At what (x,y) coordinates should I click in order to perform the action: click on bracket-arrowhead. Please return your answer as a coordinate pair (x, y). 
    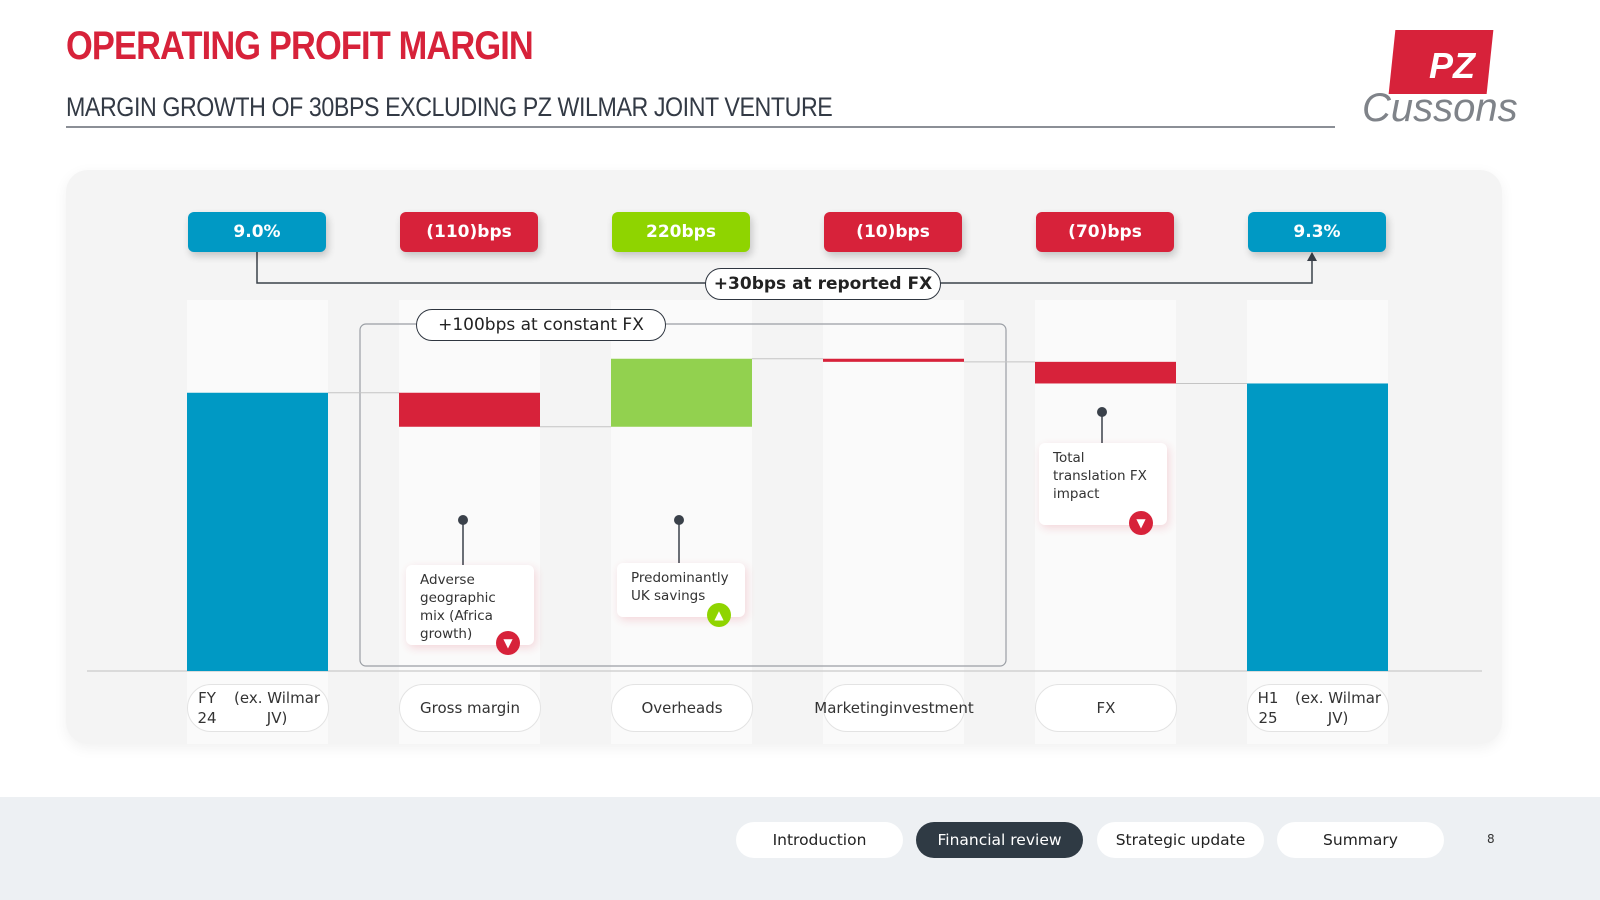
    Looking at the image, I should click on (1312, 256).